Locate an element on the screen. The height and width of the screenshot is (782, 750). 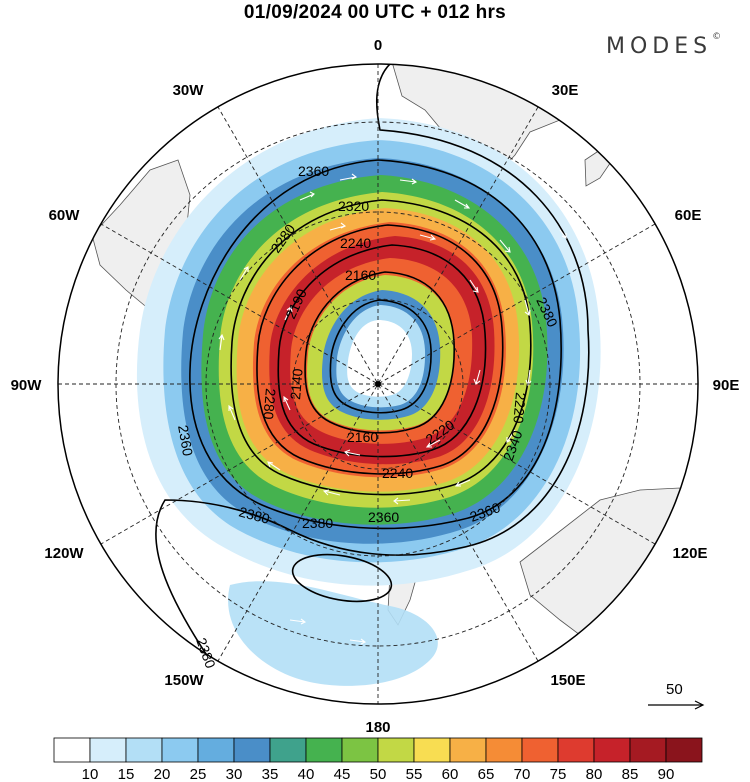
reference-vector-label: 50 is located at coordinates (674, 689).